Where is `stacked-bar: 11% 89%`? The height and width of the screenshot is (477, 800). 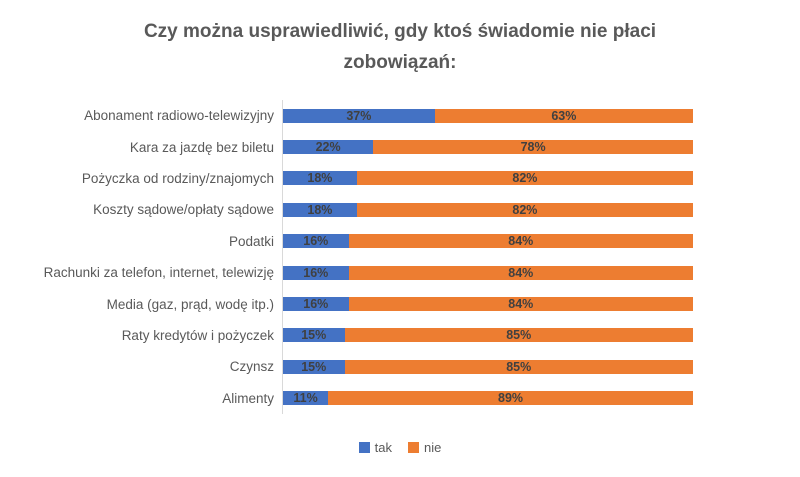
stacked-bar: 11% 89% is located at coordinates (488, 398).